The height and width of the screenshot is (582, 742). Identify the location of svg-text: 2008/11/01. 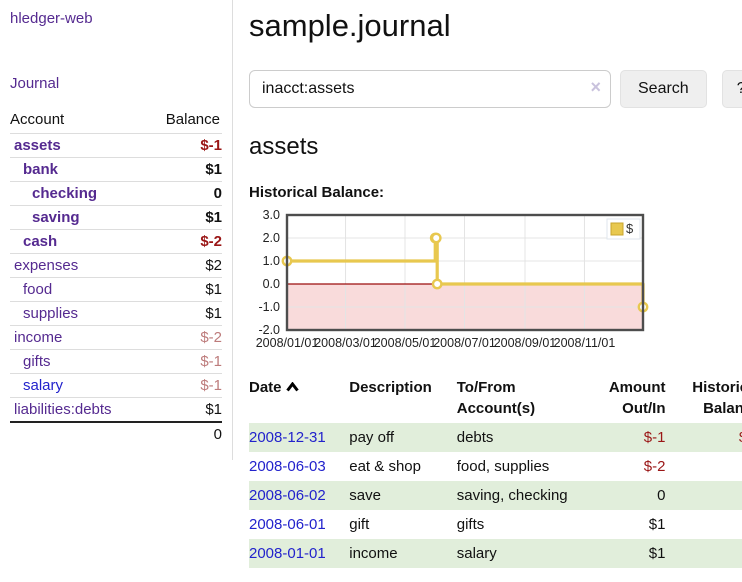
(585, 343).